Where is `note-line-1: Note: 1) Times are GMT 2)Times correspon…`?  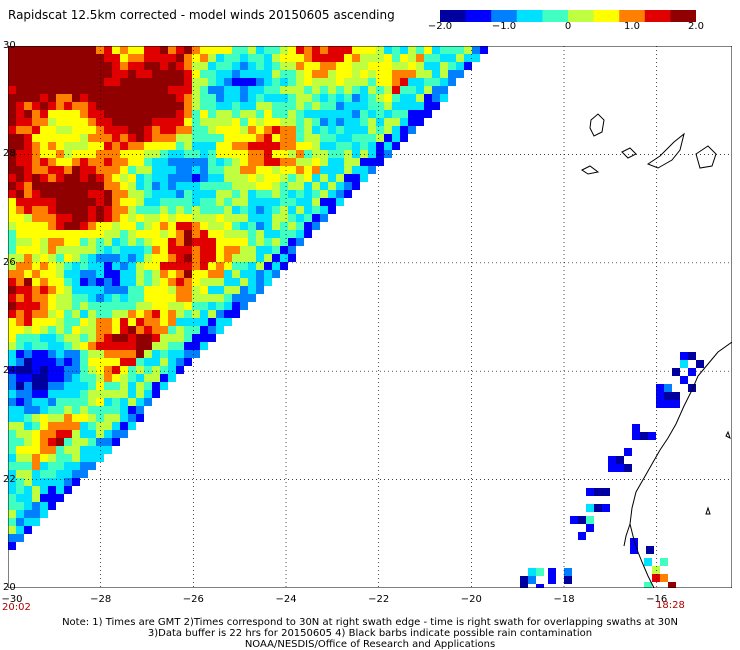
note-line-1: Note: 1) Times are GMT 2)Times correspon… is located at coordinates (370, 622).